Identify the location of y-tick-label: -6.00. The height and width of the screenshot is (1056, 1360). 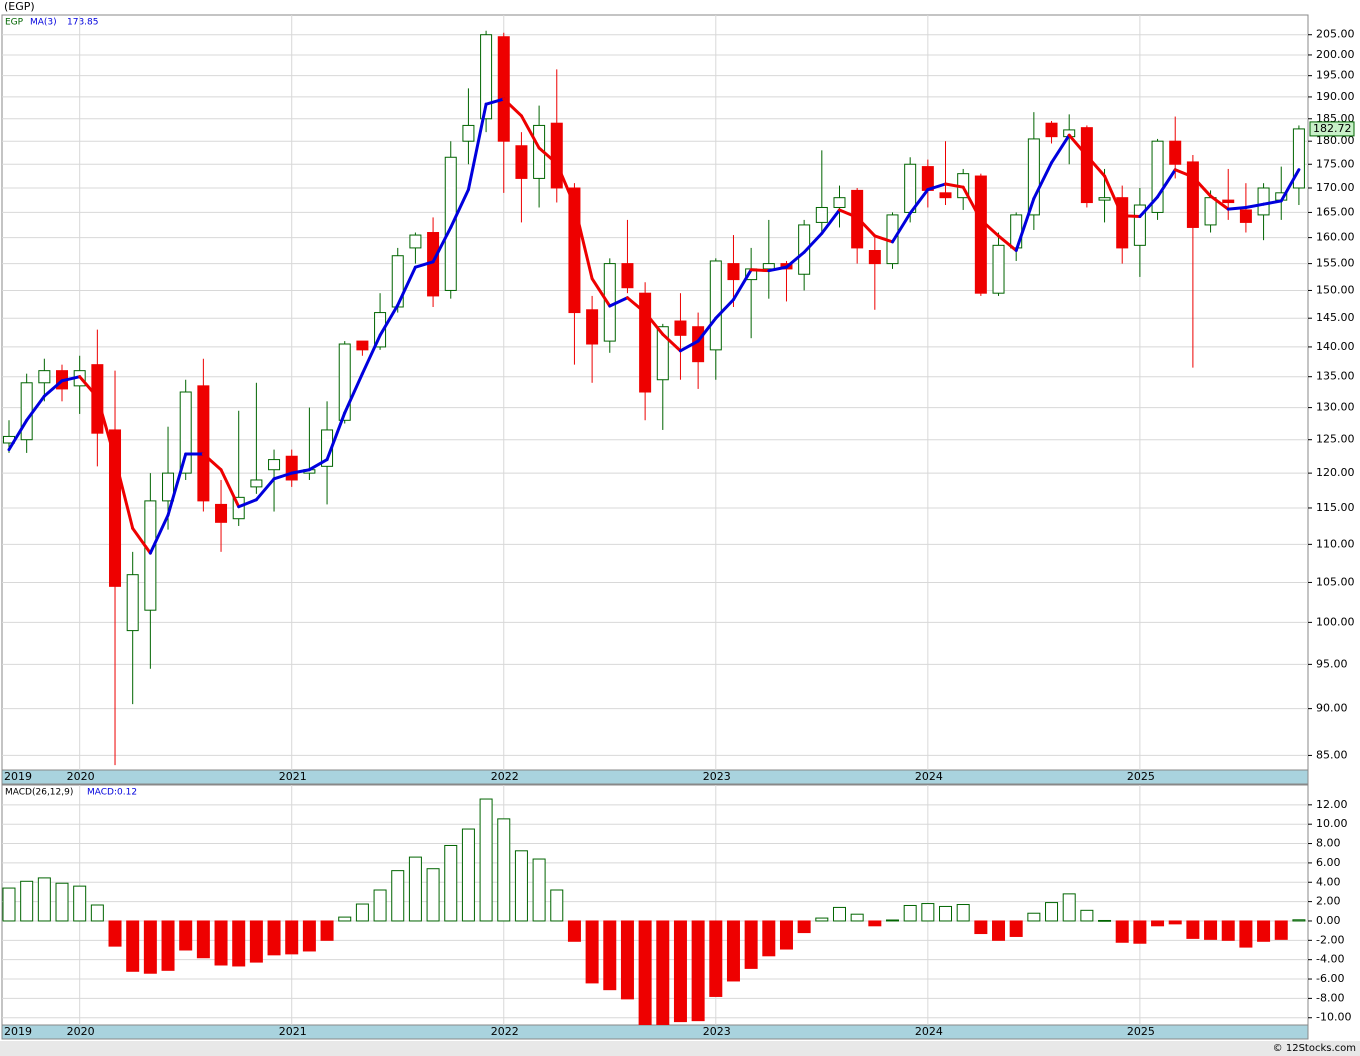
(1330, 978).